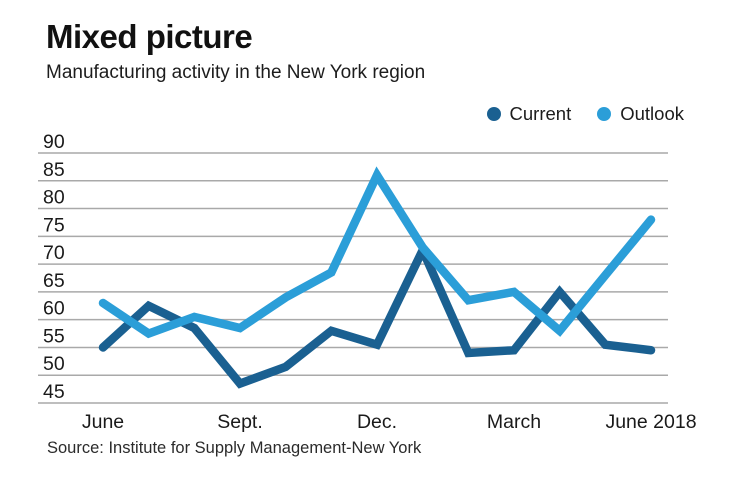 This screenshot has width=740, height=487. I want to click on x-axis-tick-label: June, so click(103, 422).